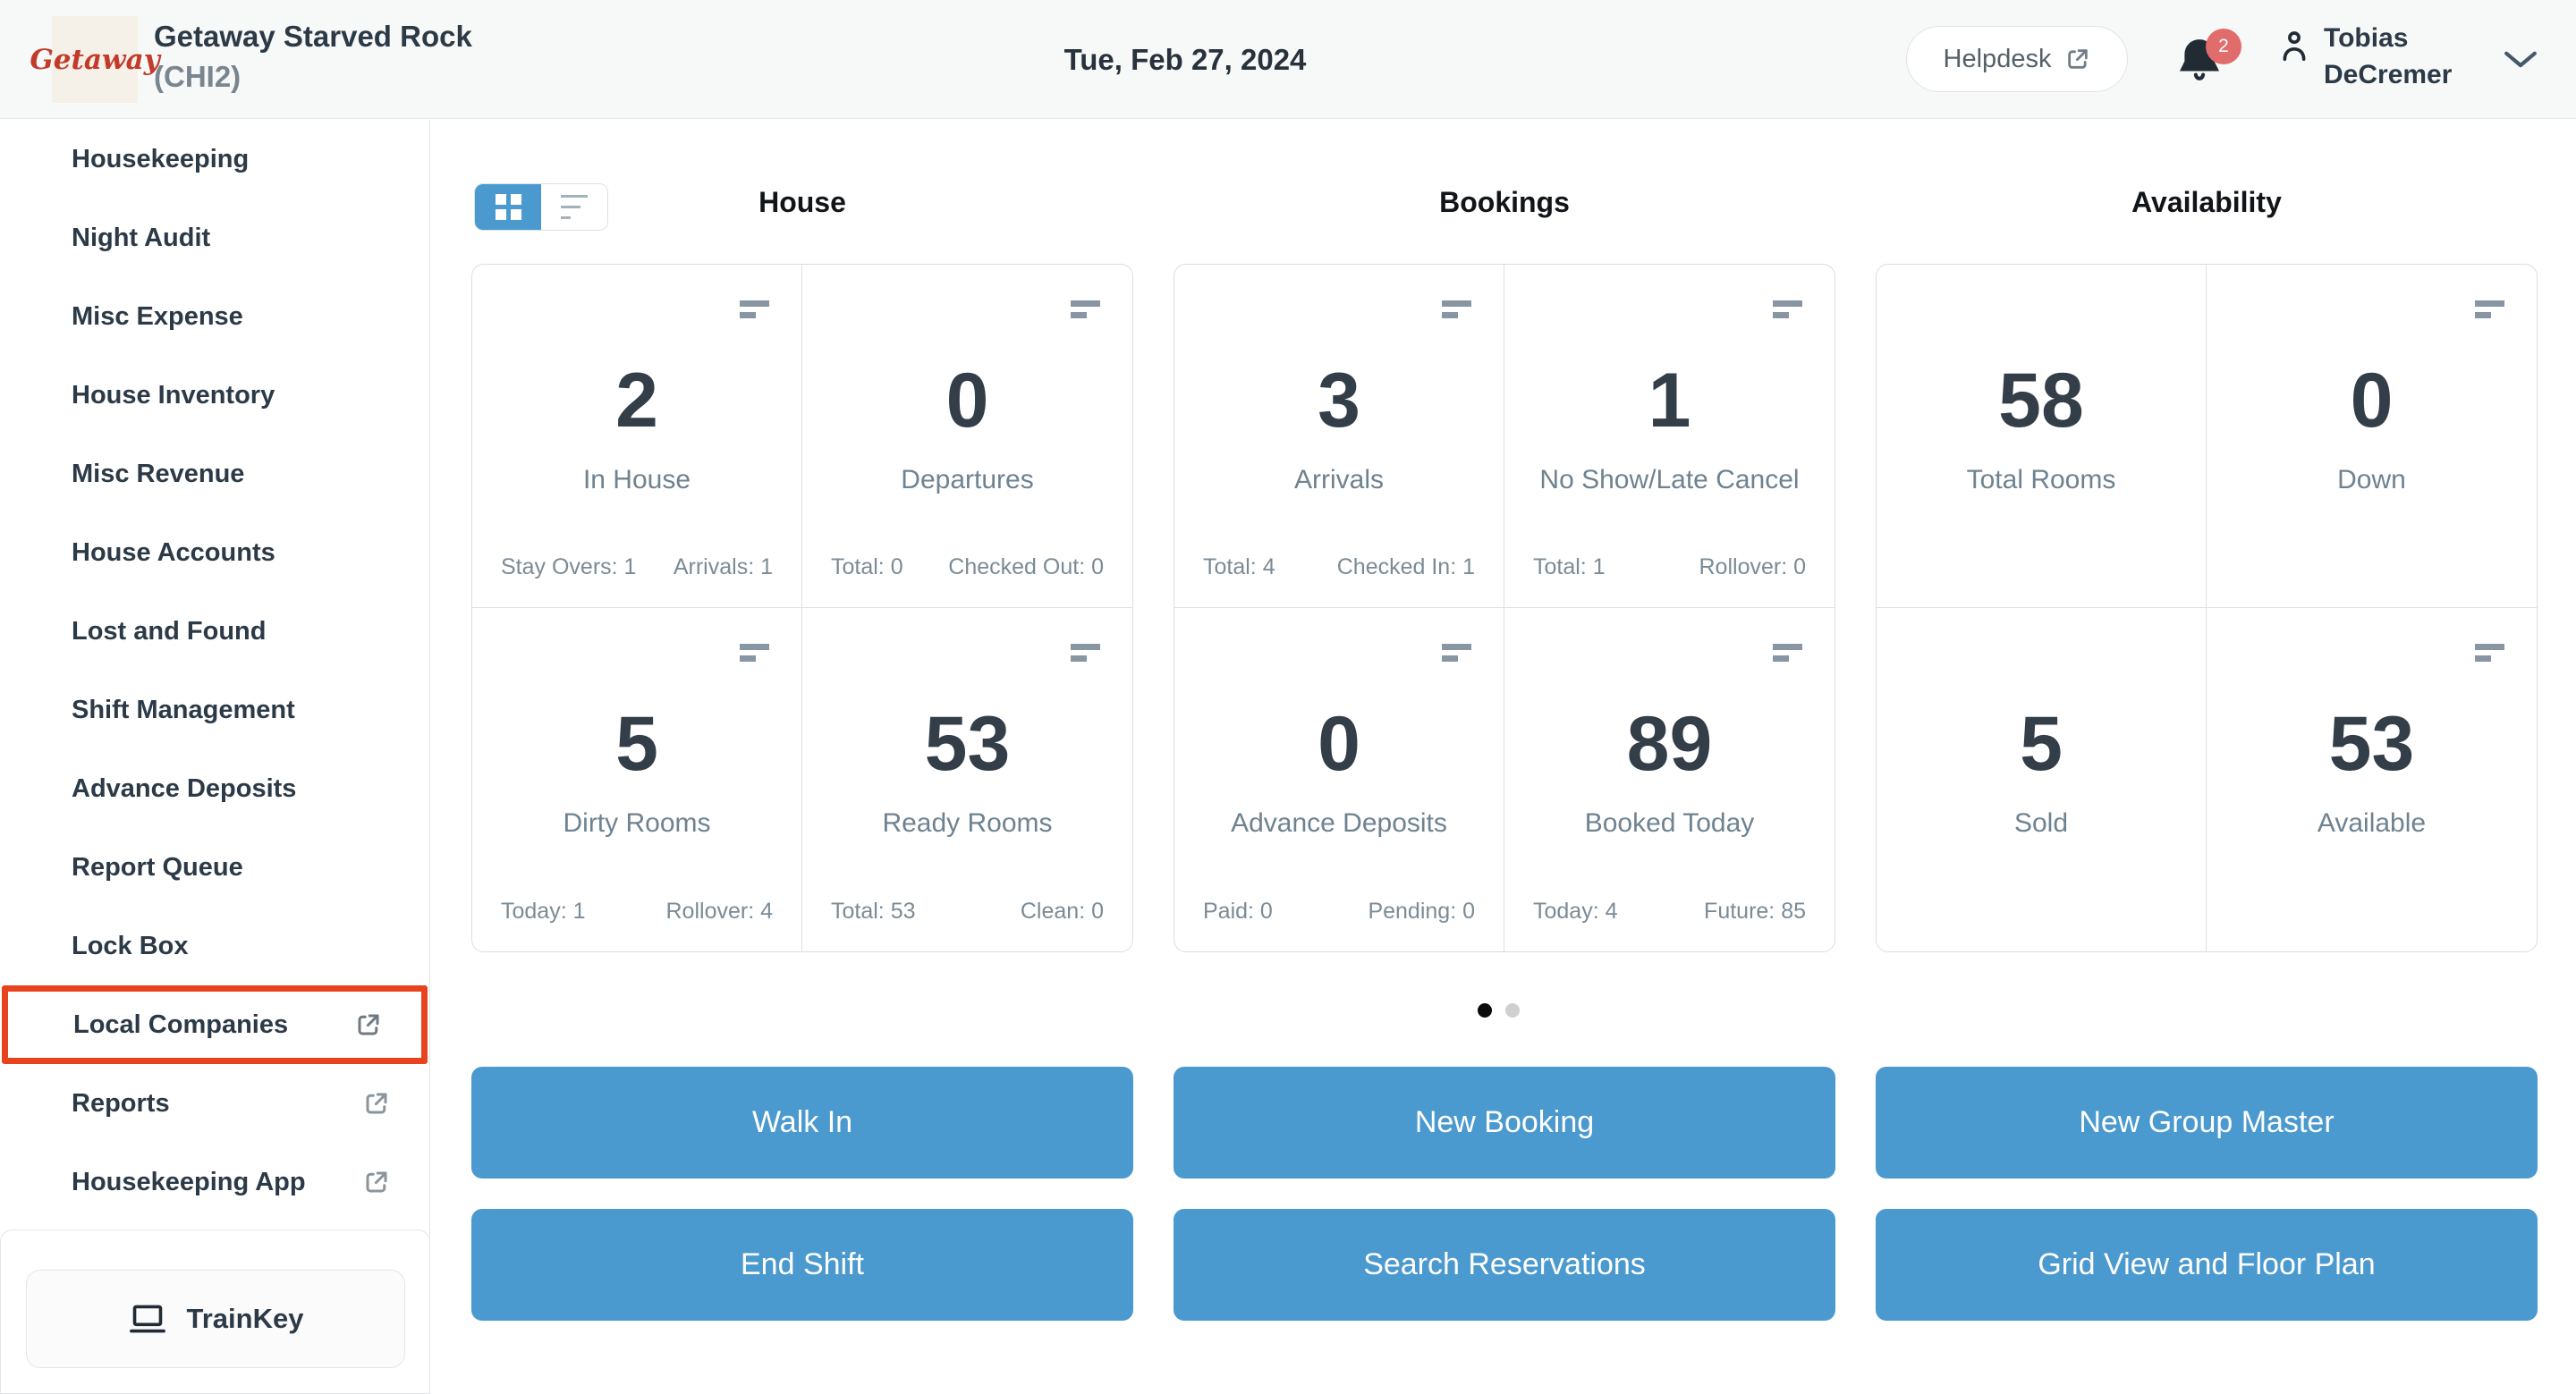  I want to click on sidebar-item-label: House Accounts, so click(173, 552).